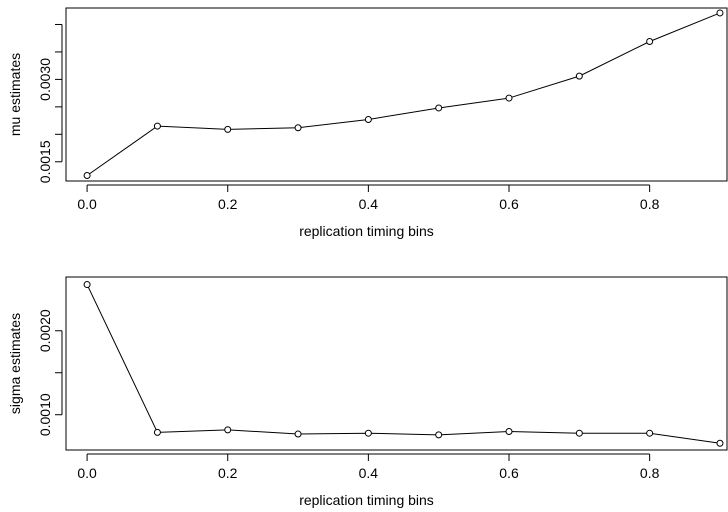  What do you see at coordinates (45, 330) in the screenshot?
I see `sigma-y-tick-label: 0.0020` at bounding box center [45, 330].